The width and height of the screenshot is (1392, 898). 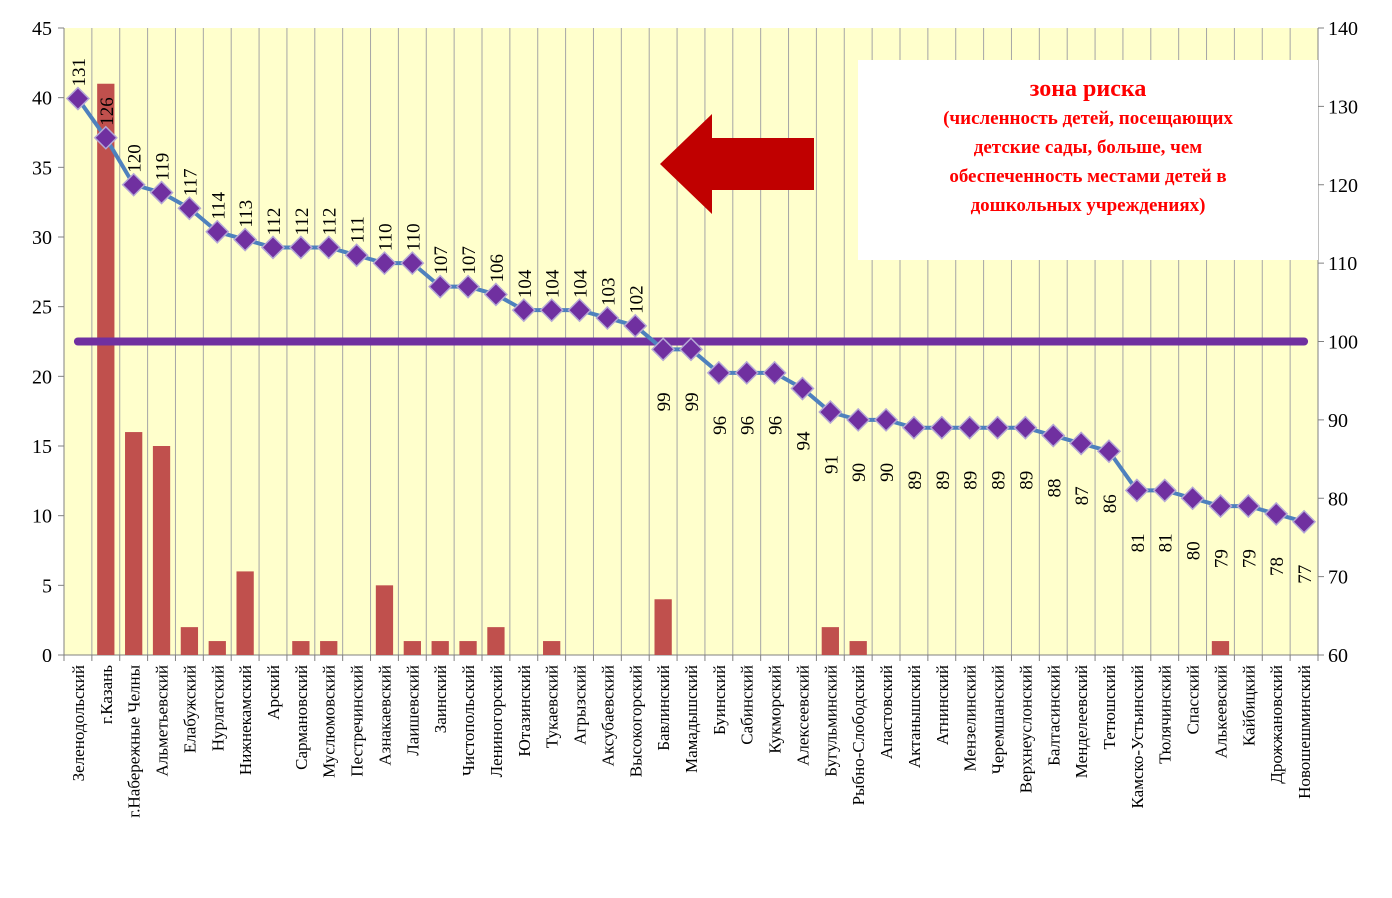 I want to click on data-label: 119, so click(x=163, y=167).